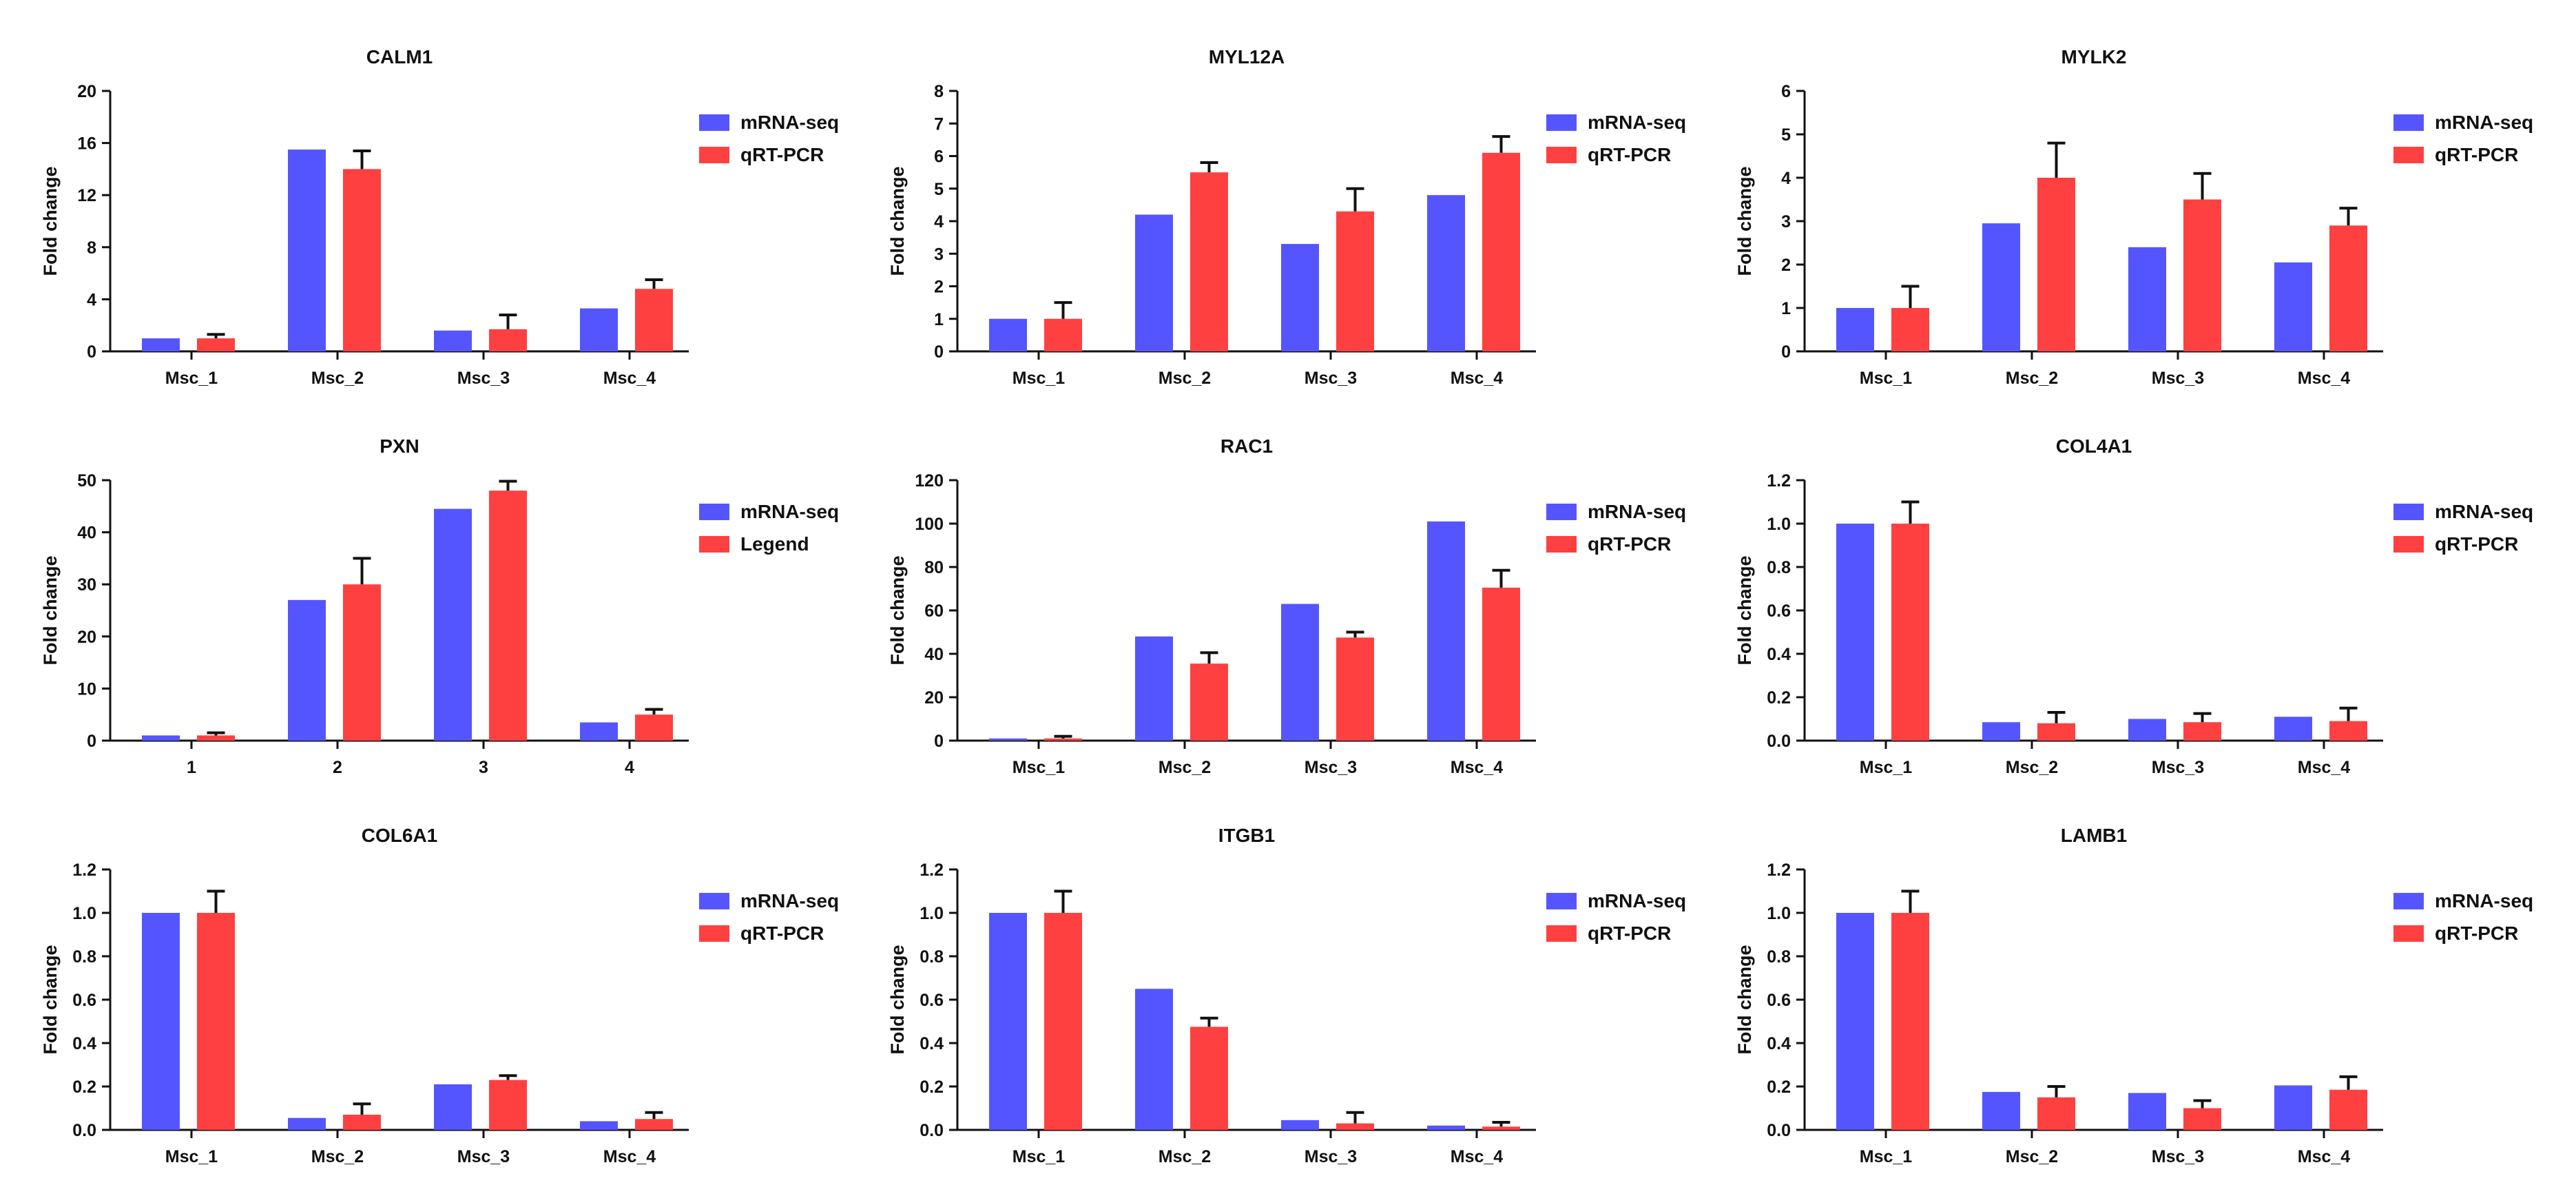 The width and height of the screenshot is (2576, 1185). Describe the element at coordinates (86, 689) in the screenshot. I see `y-tick-label: 10` at that location.